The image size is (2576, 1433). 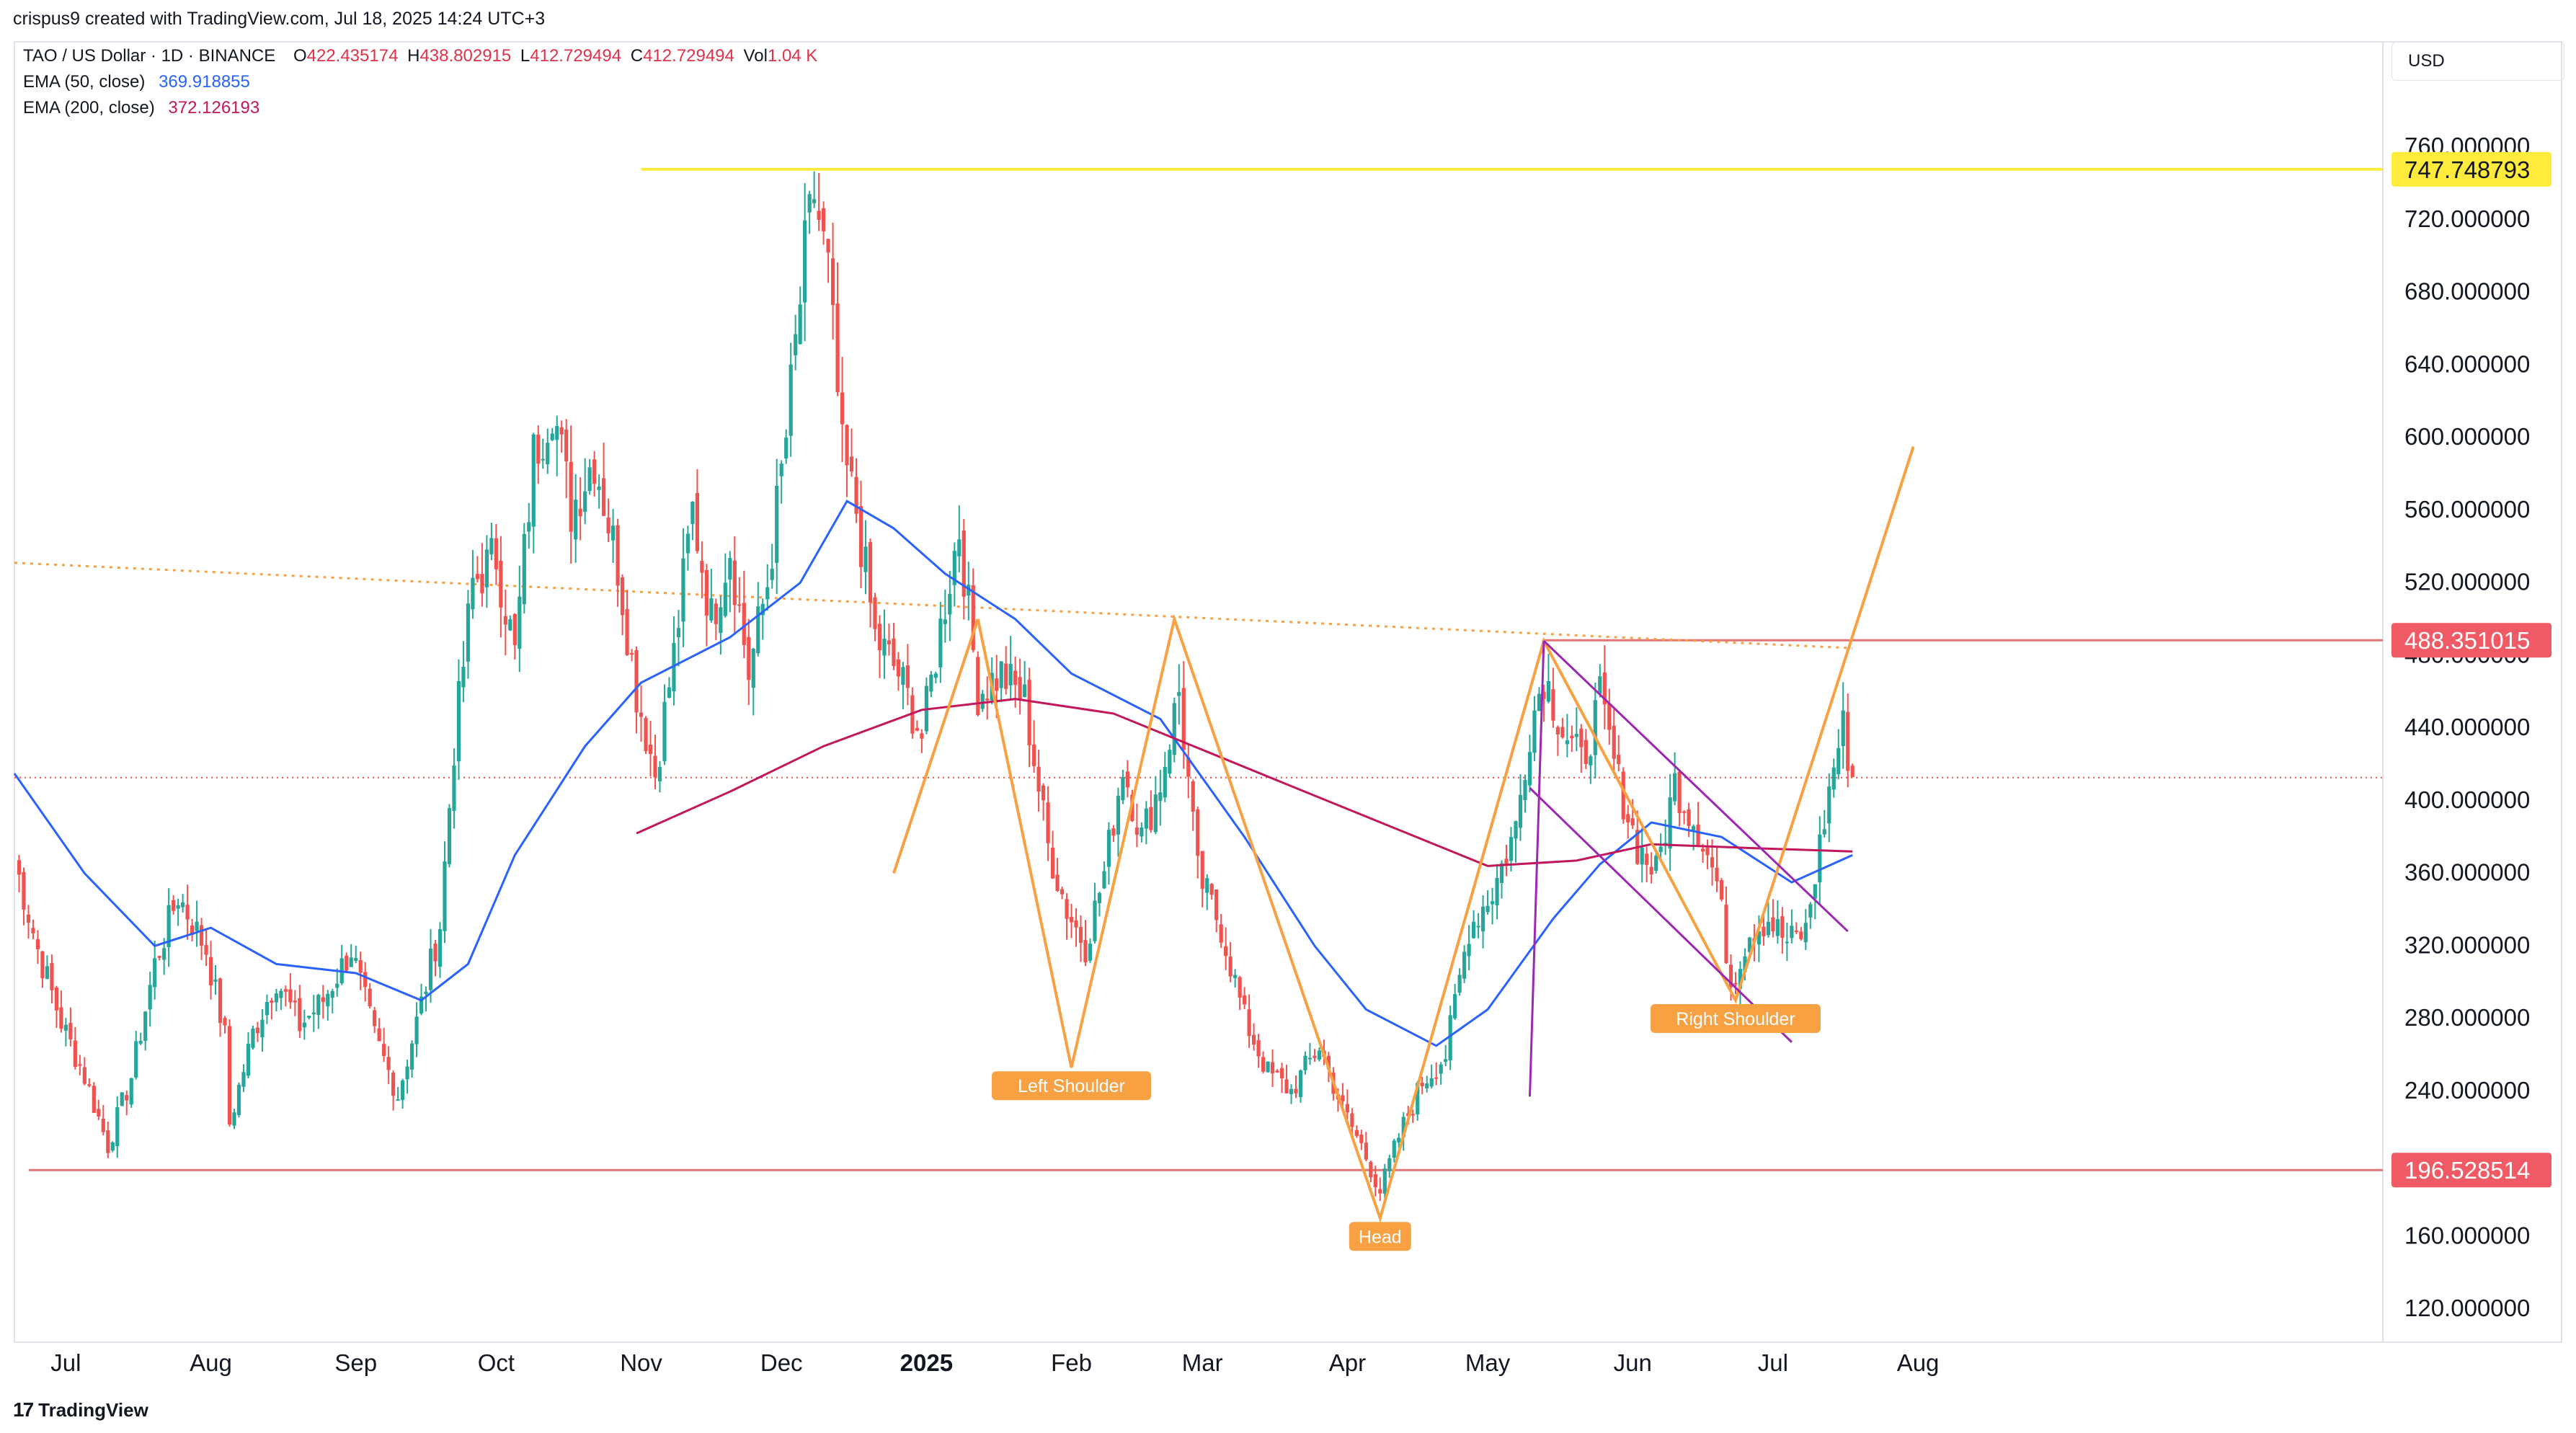 I want to click on ema50-legend: EMA (50, close) 369.918855, so click(x=136, y=82).